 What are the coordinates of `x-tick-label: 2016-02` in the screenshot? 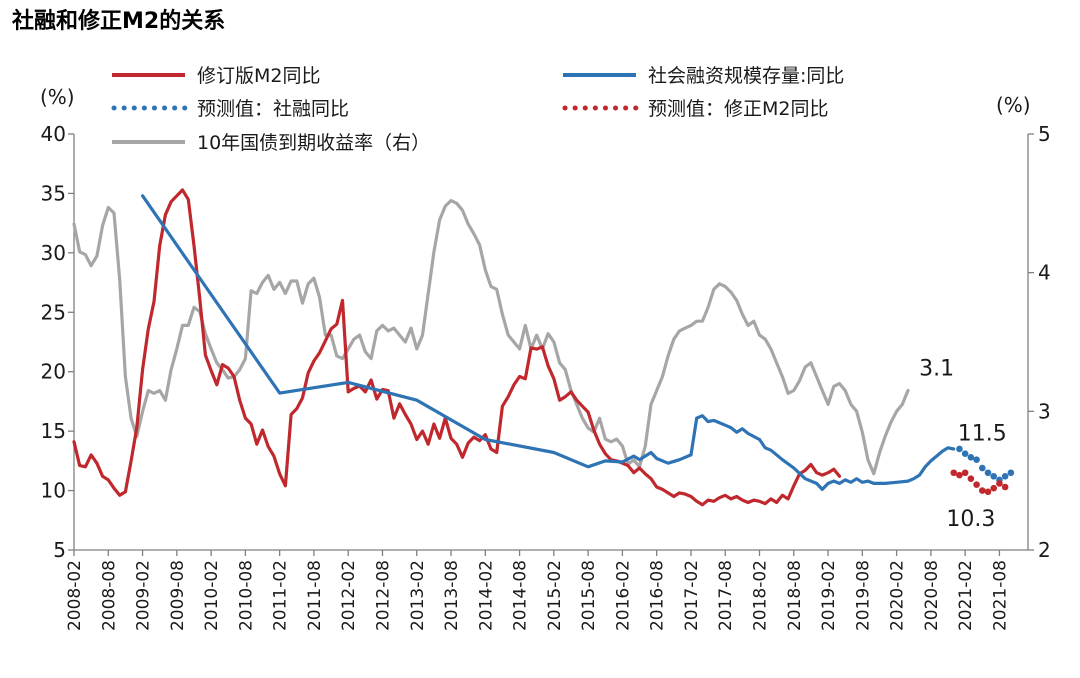 It's located at (623, 595).